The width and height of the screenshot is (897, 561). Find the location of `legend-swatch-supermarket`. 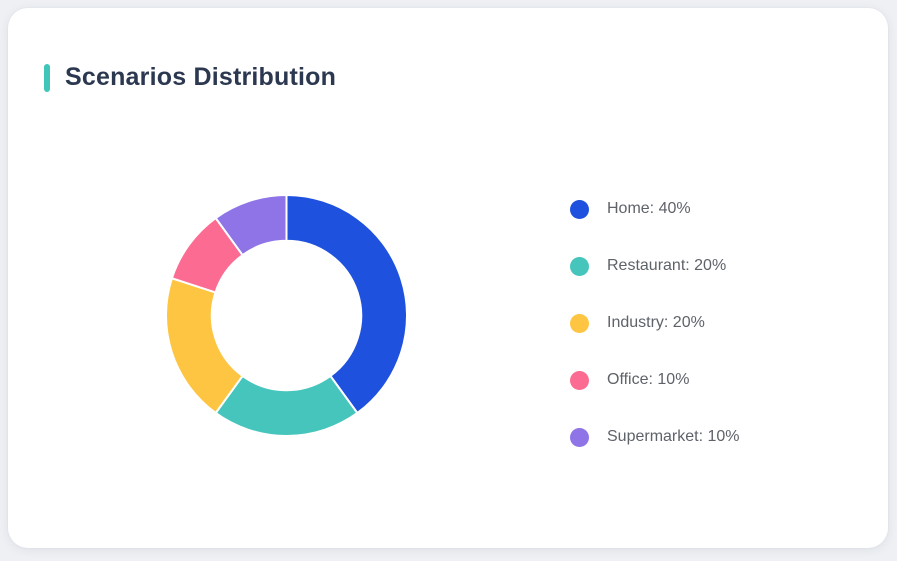

legend-swatch-supermarket is located at coordinates (579, 437).